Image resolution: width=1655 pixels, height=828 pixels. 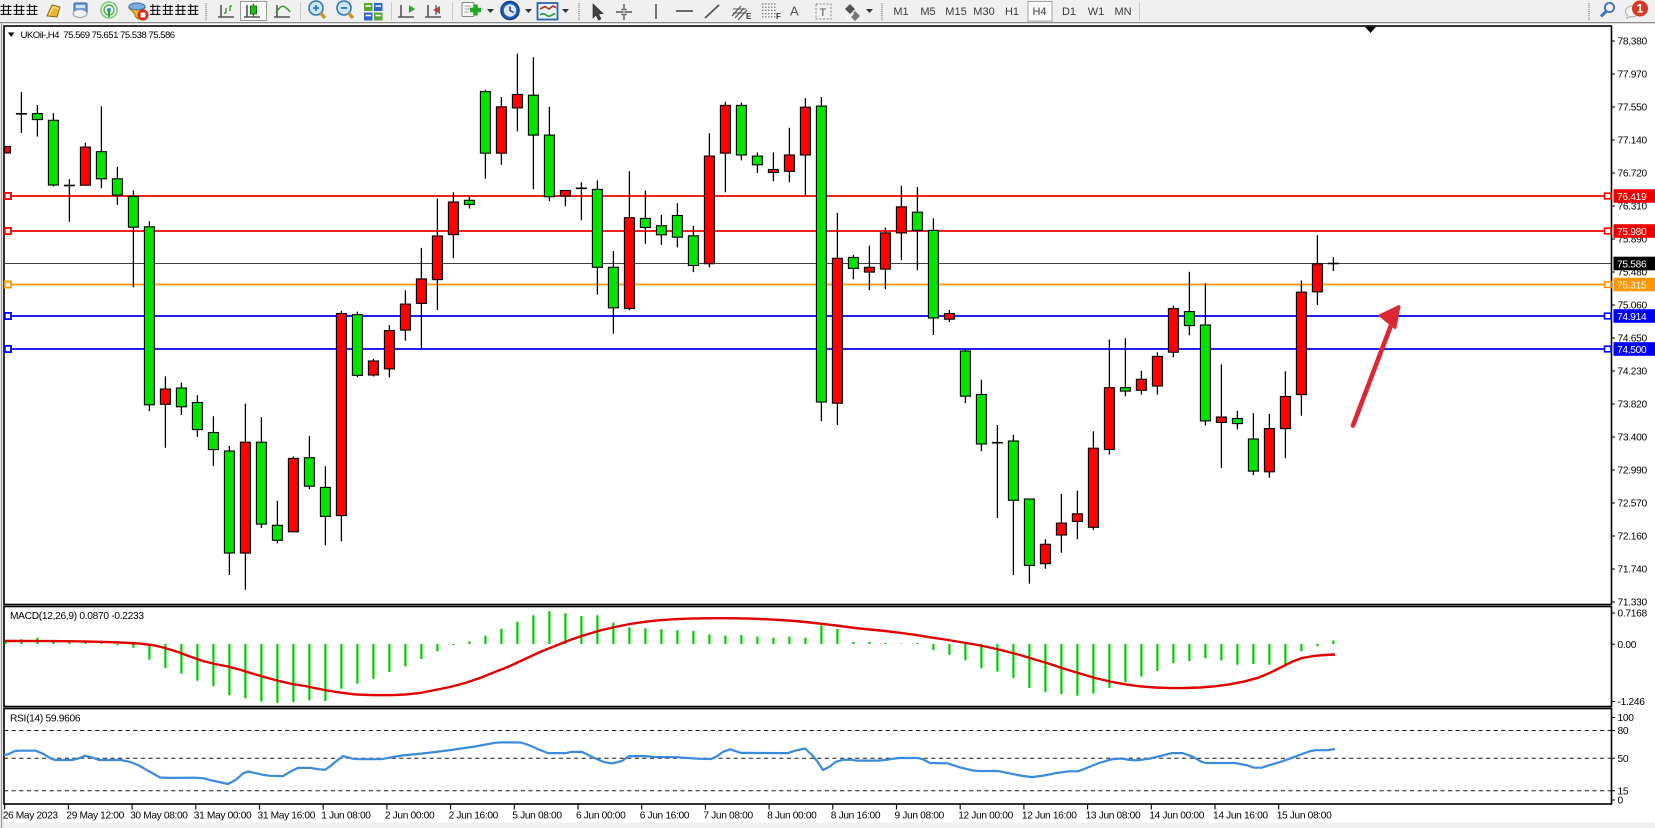 I want to click on svg-text: 2 Jun 00:00, so click(x=410, y=816).